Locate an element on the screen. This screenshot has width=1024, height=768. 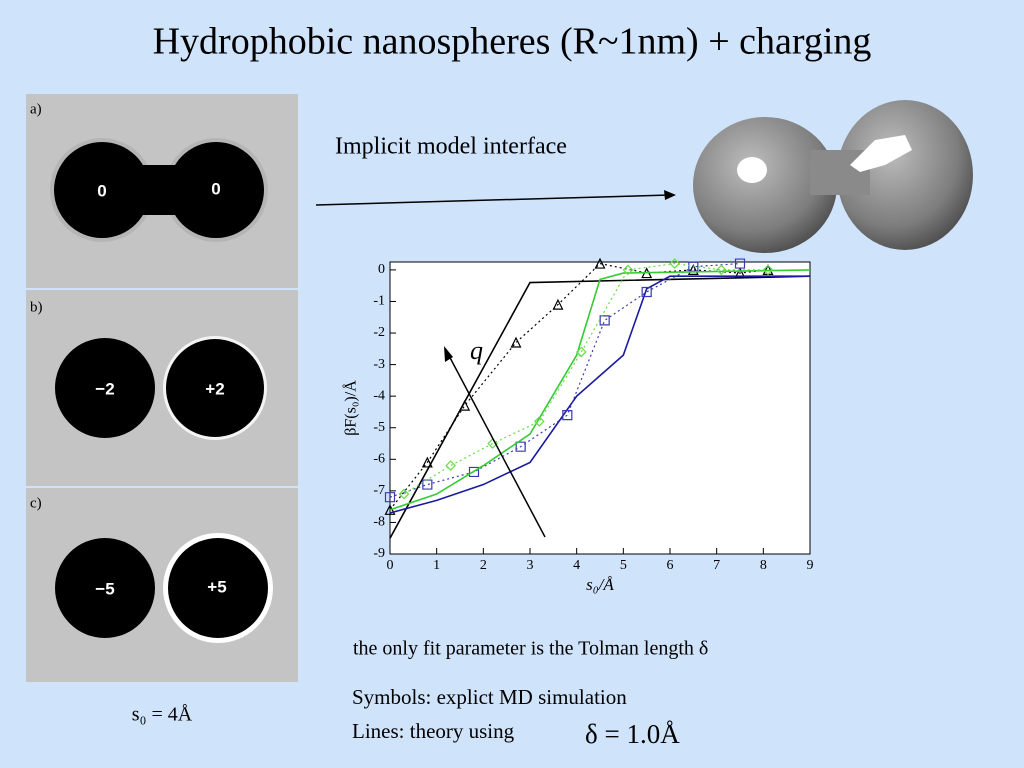
x-tick-label: 8 is located at coordinates (763, 565).